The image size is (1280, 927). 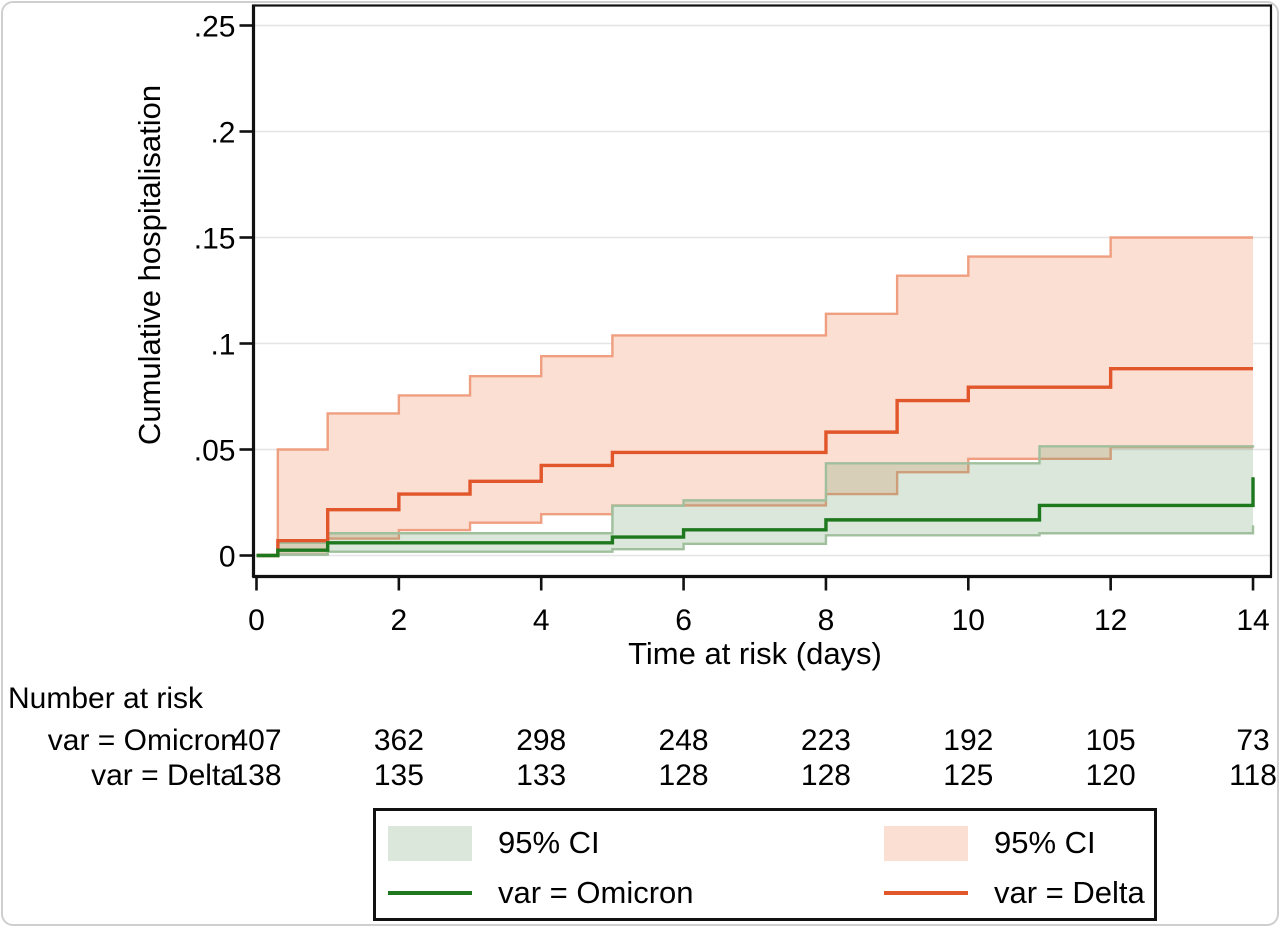 What do you see at coordinates (430, 843) in the screenshot?
I see `omicron-ci-swatch-icon` at bounding box center [430, 843].